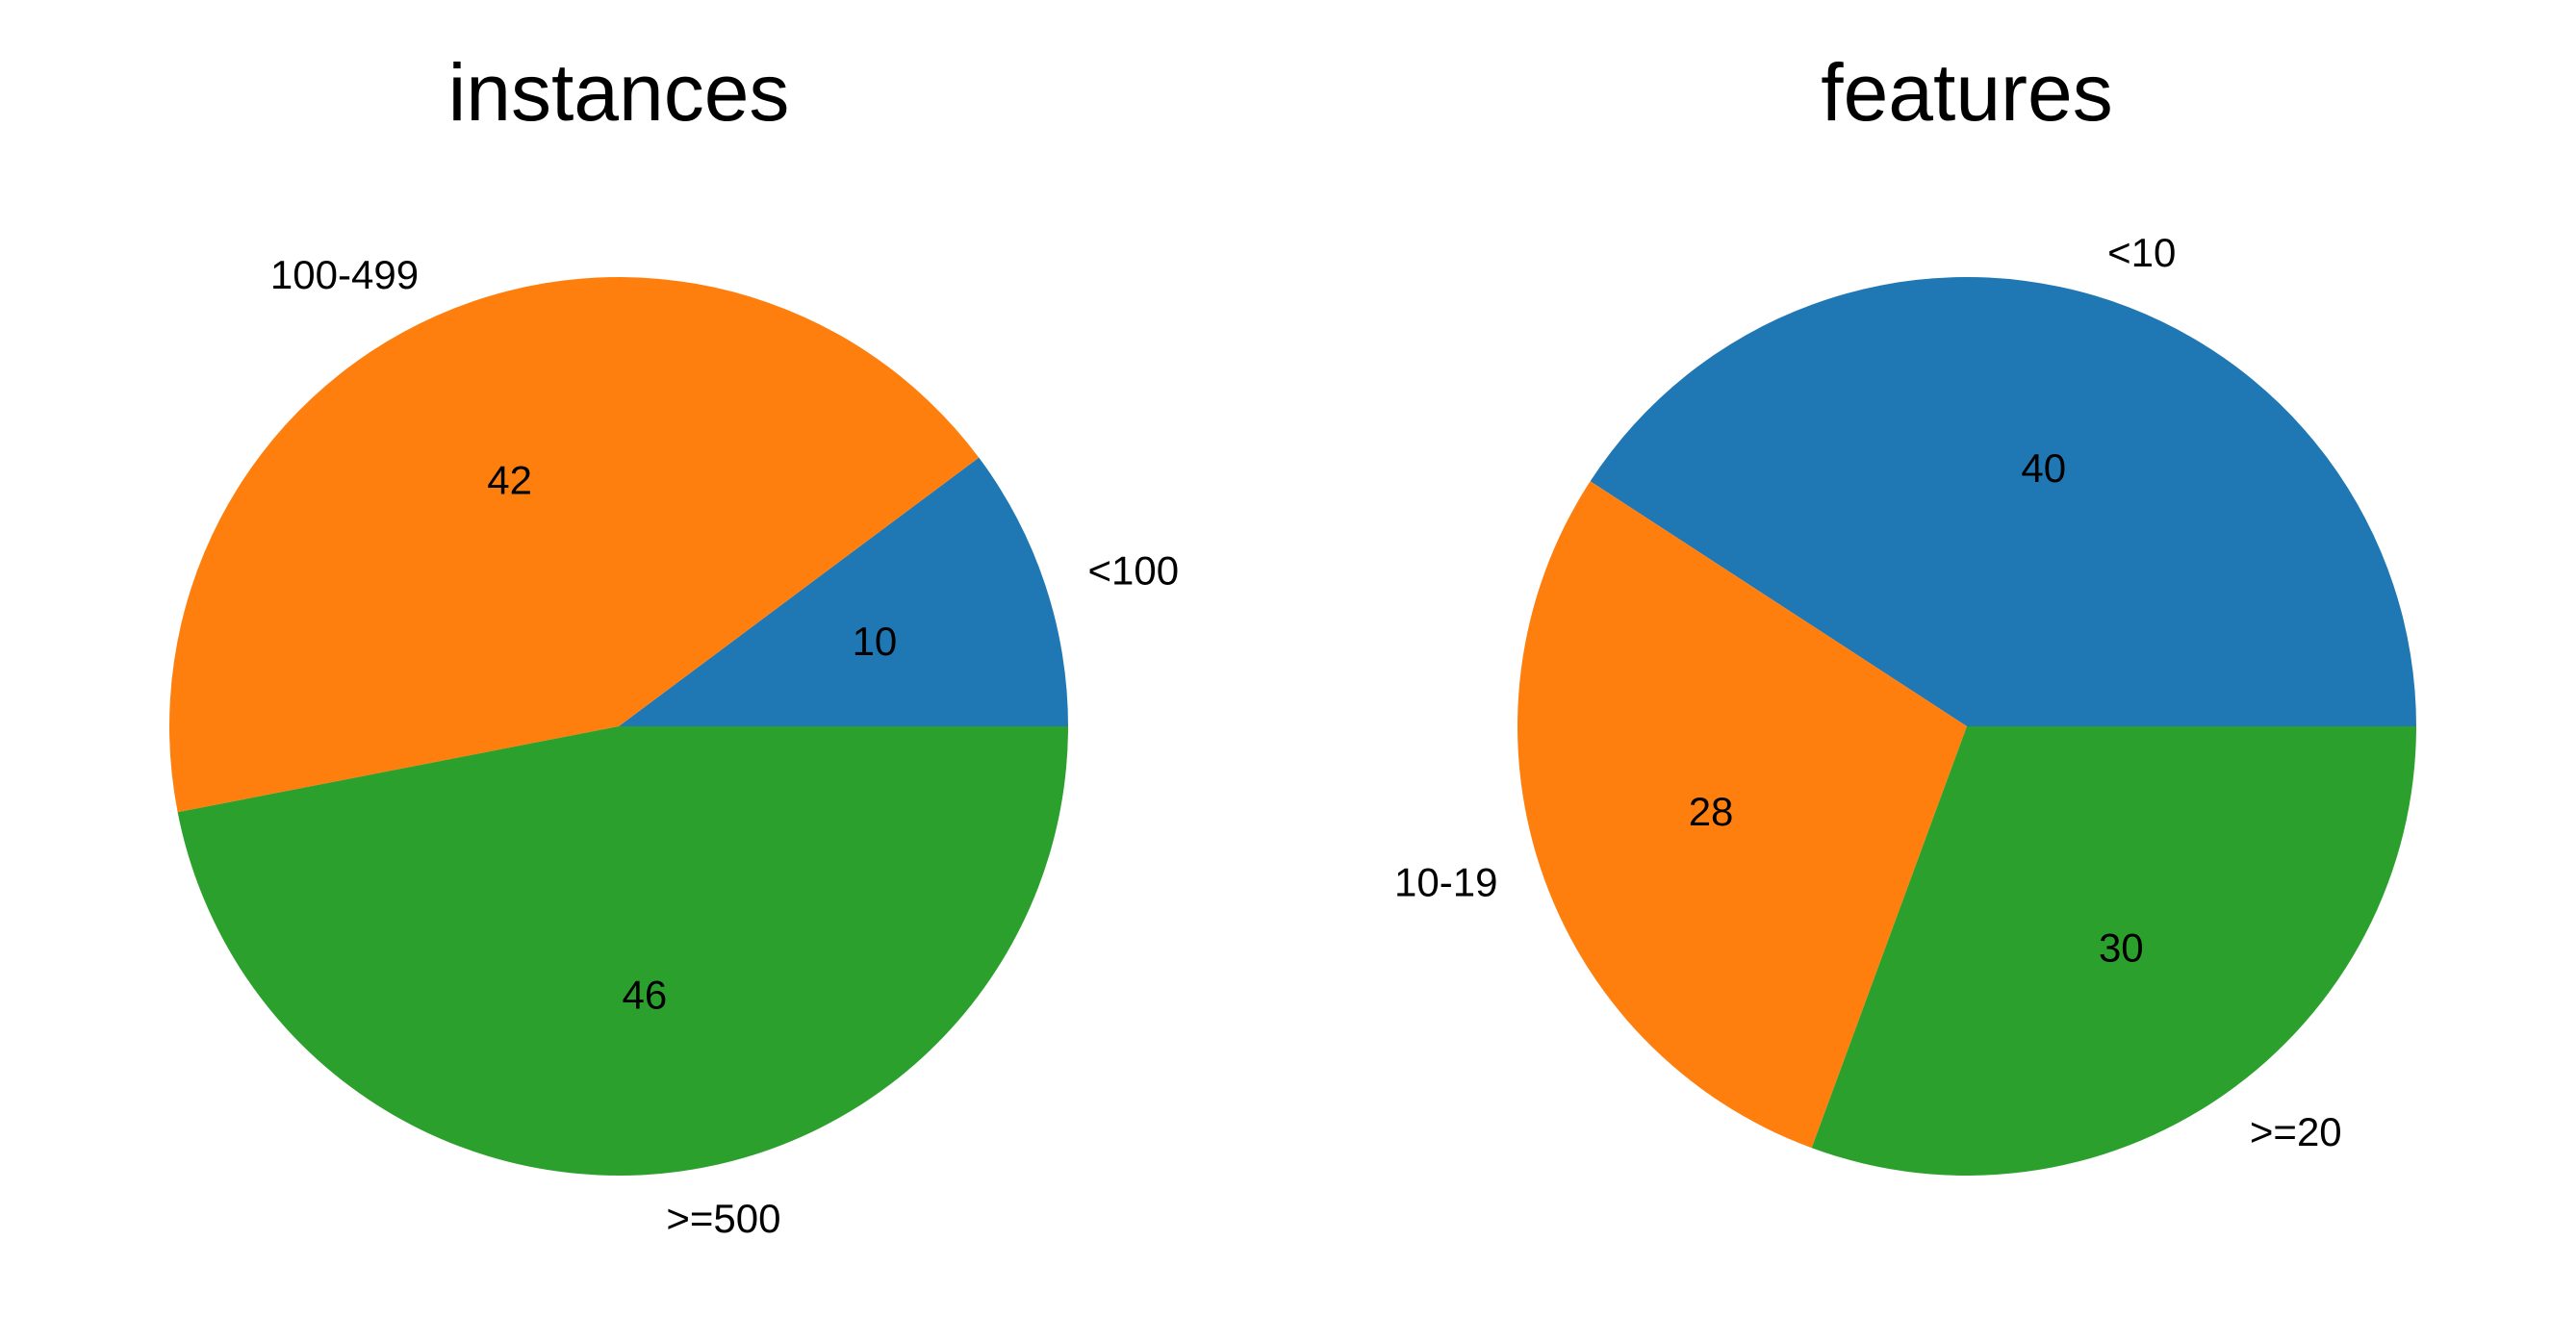 The height and width of the screenshot is (1342, 2576). I want to click on value-label: 46, so click(645, 994).